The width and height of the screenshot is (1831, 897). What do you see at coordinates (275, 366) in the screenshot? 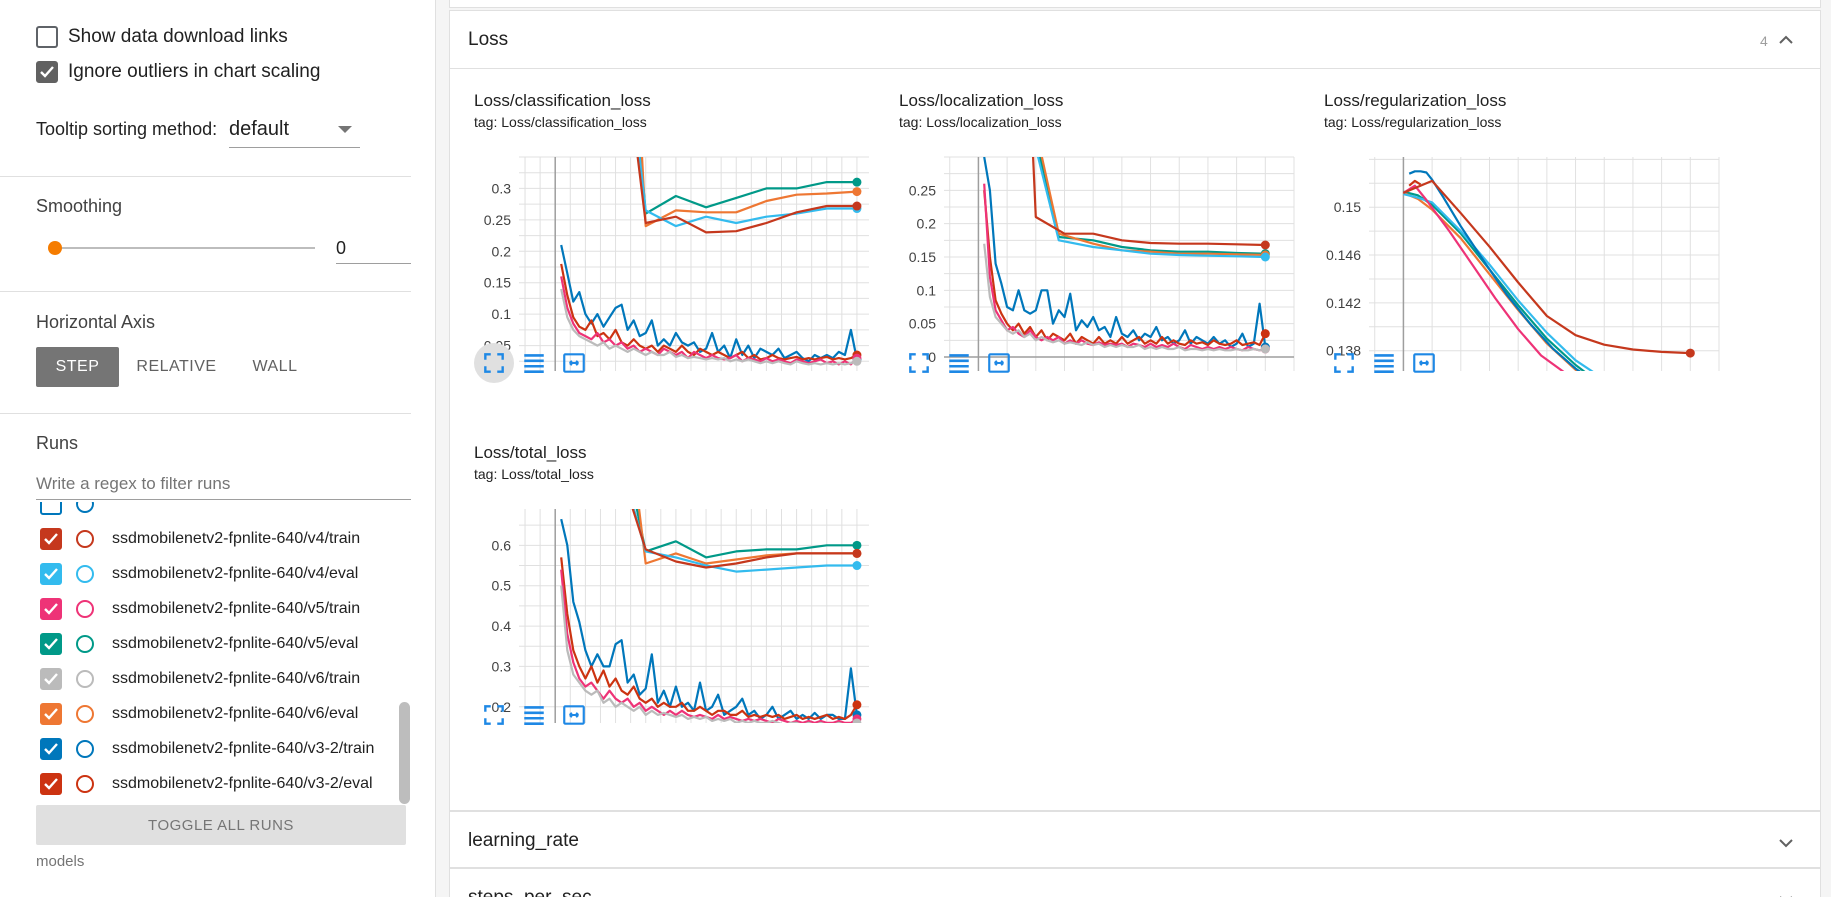
I see `axis-wall-button: WALL` at bounding box center [275, 366].